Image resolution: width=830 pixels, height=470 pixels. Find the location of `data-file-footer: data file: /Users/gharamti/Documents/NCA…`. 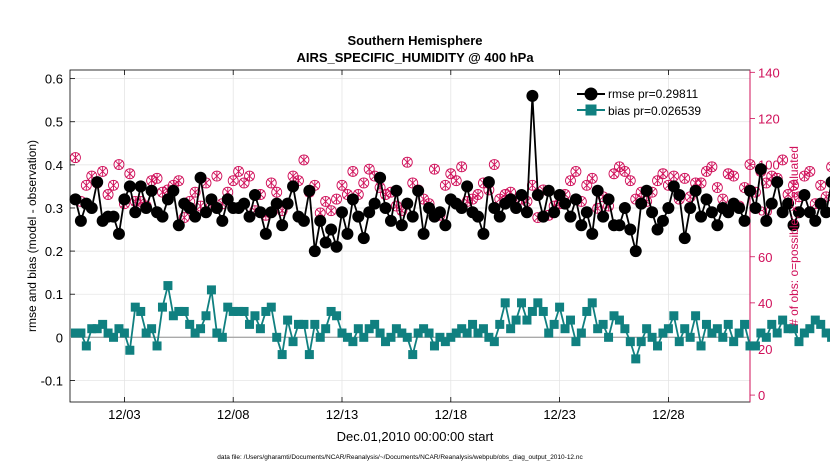

data-file-footer: data file: /Users/gharamti/Documents/NCA… is located at coordinates (400, 457).